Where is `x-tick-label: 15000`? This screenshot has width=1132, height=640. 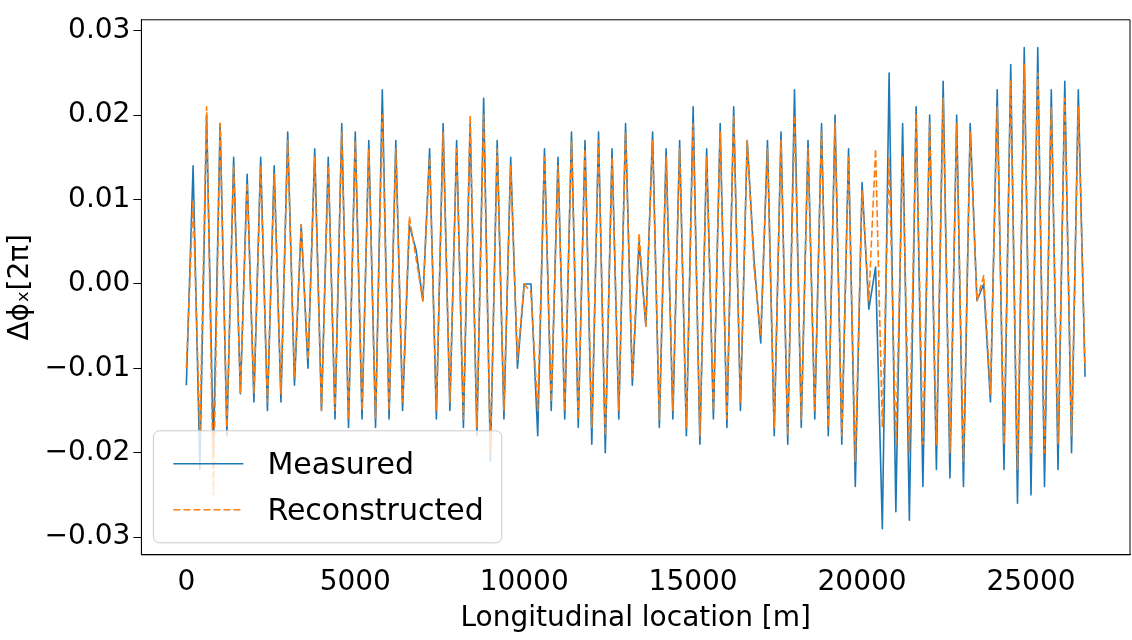
x-tick-label: 15000 is located at coordinates (693, 580).